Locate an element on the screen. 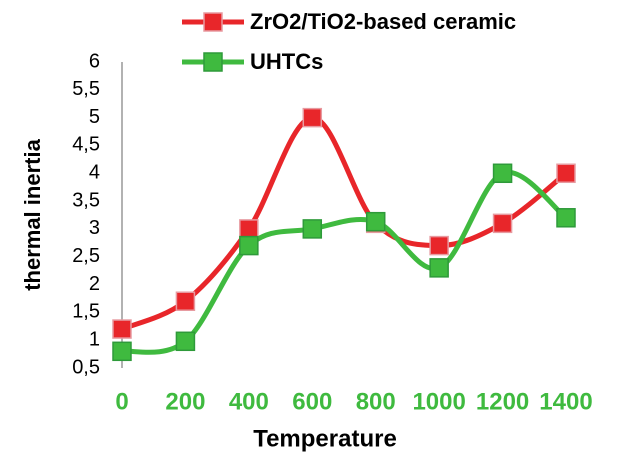  y-tick-label: 0,5 is located at coordinates (86, 367).